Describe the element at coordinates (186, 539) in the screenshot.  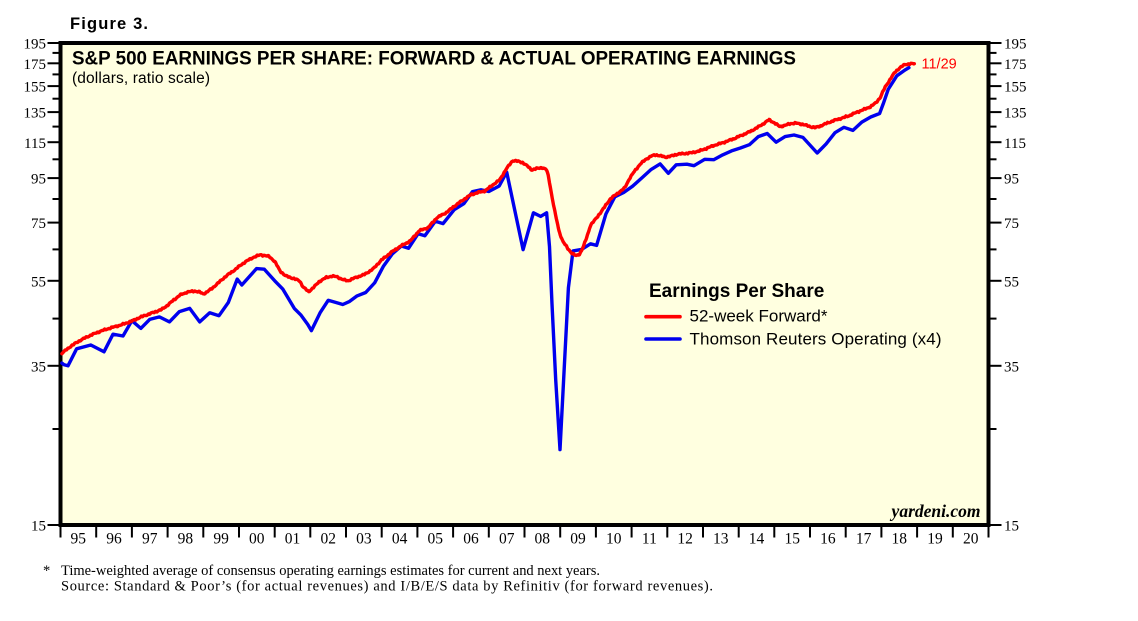
I see `svg-text: 98` at that location.